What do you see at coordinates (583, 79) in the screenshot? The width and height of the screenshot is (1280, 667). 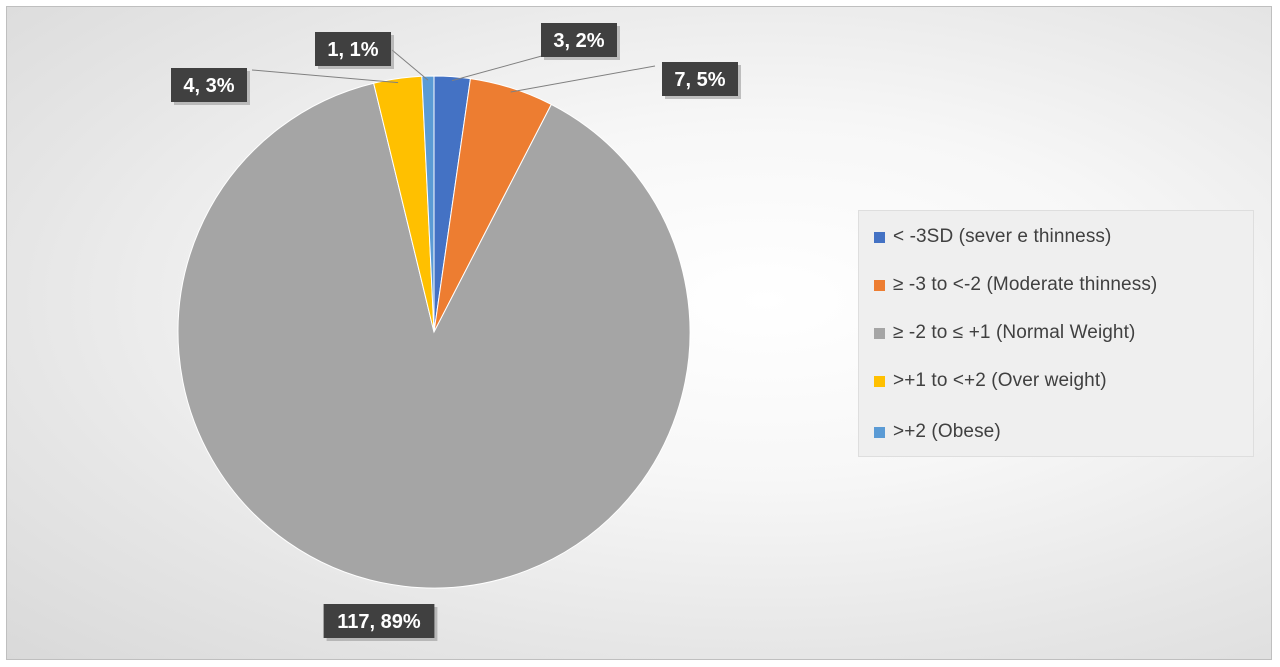 I see `leader-line-moderate-thinness` at bounding box center [583, 79].